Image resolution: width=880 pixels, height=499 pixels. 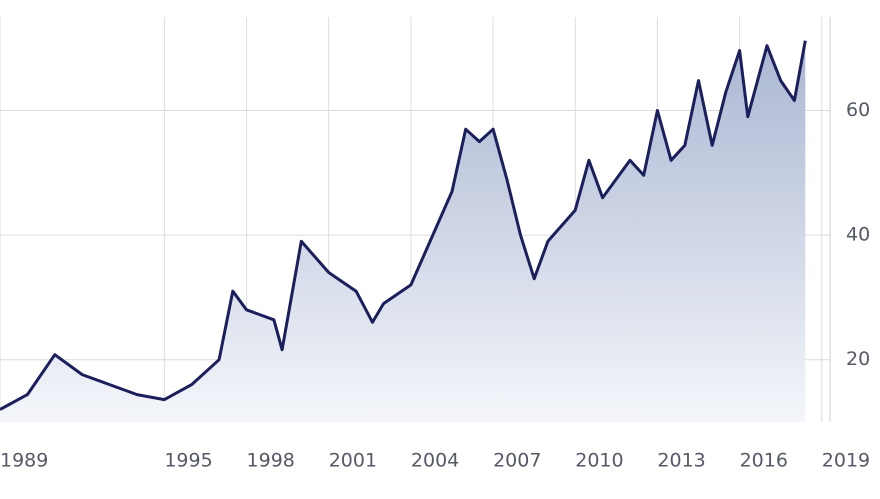 I want to click on x-tick-label: 2001, so click(x=353, y=461).